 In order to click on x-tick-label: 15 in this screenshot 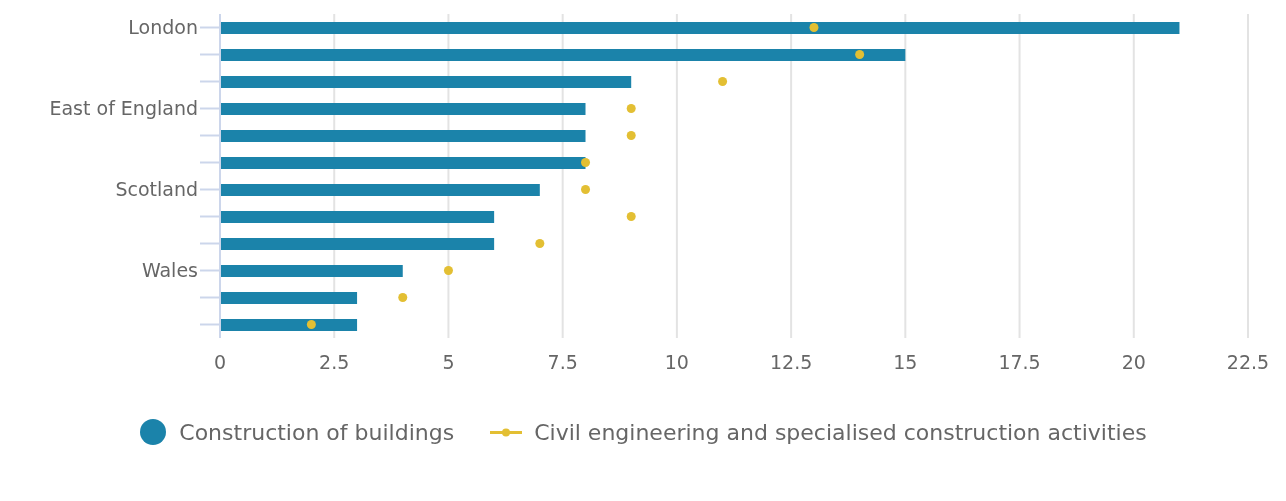, I will do `click(905, 362)`.